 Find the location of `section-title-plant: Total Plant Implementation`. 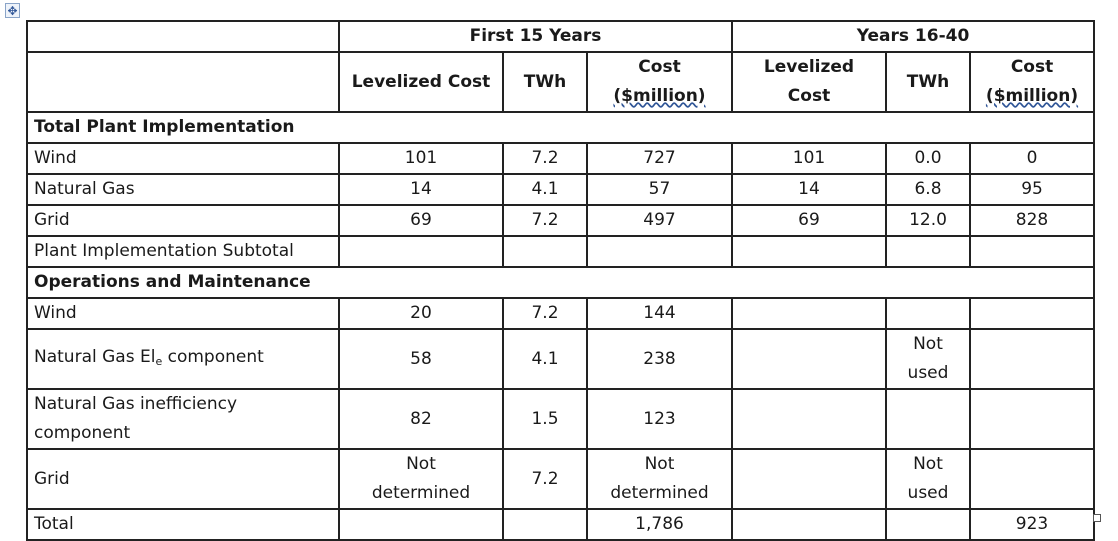

section-title-plant: Total Plant Implementation is located at coordinates (560, 127).